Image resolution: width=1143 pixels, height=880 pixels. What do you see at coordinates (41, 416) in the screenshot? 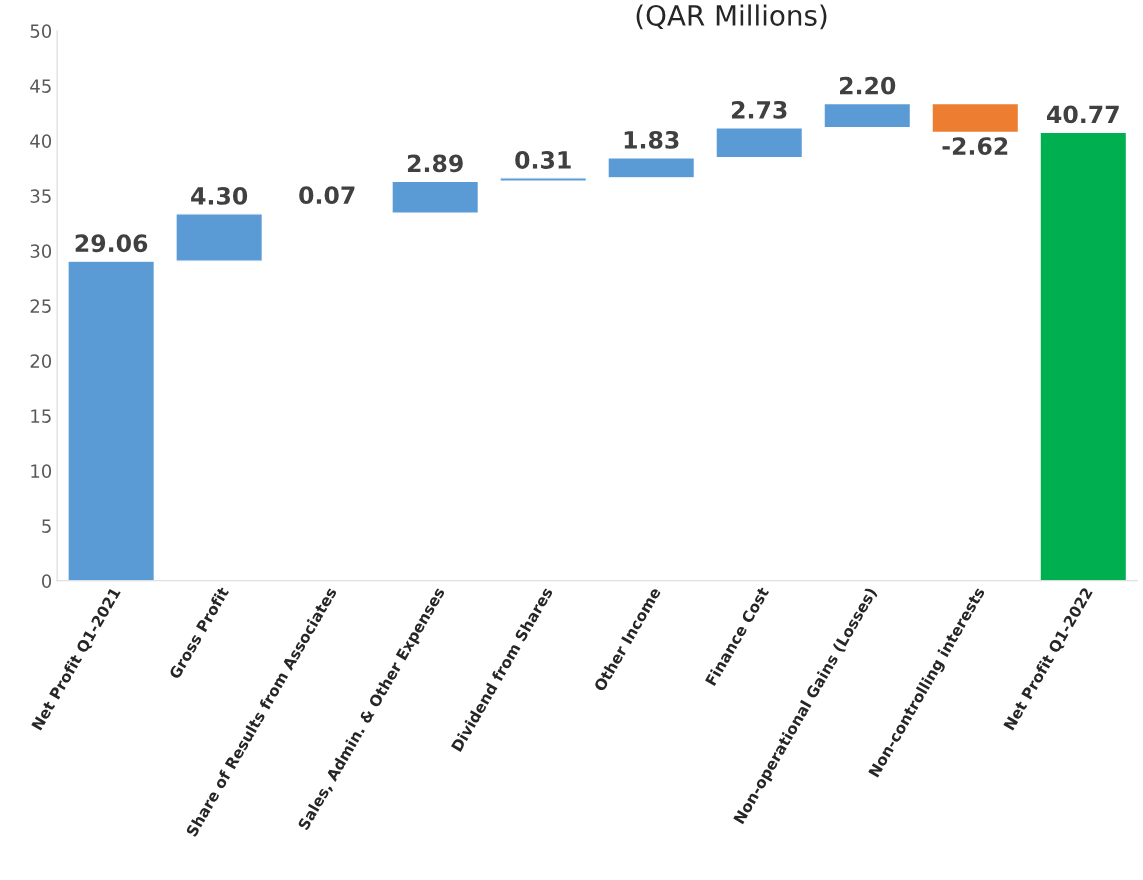
I see `y-tick-label: 15` at bounding box center [41, 416].